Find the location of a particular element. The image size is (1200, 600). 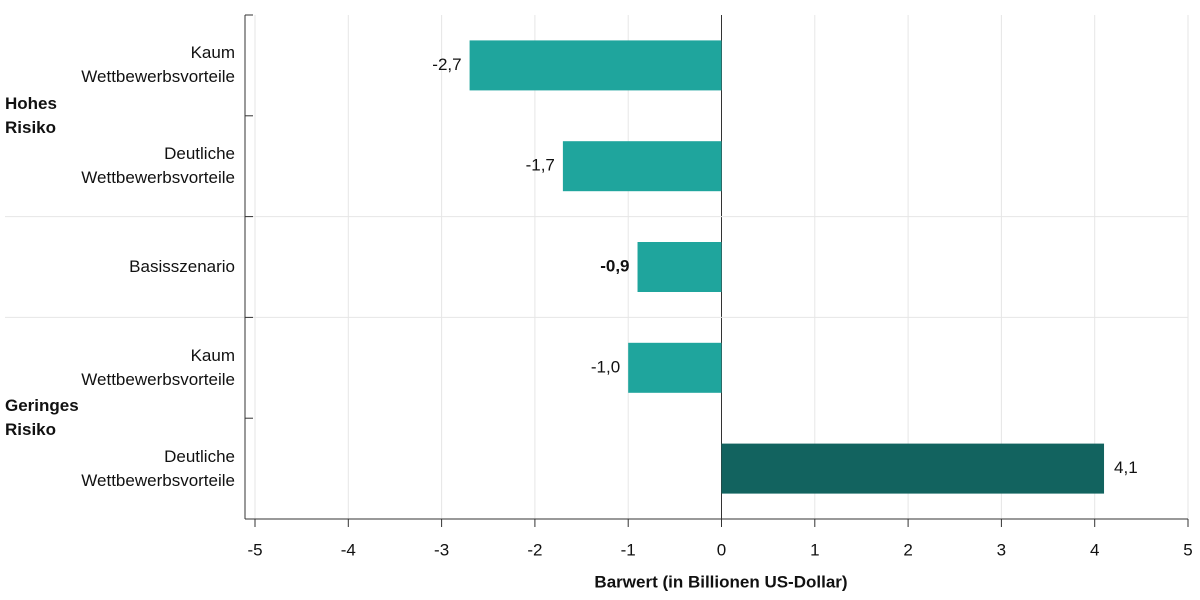

value-label: -0,9 is located at coordinates (614, 265).